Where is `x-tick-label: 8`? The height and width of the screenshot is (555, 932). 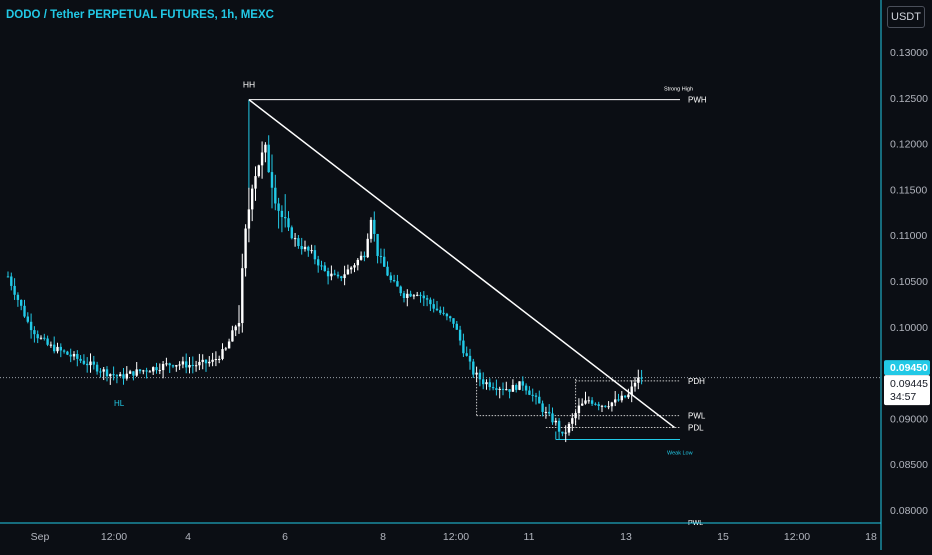
x-tick-label: 8 is located at coordinates (383, 537).